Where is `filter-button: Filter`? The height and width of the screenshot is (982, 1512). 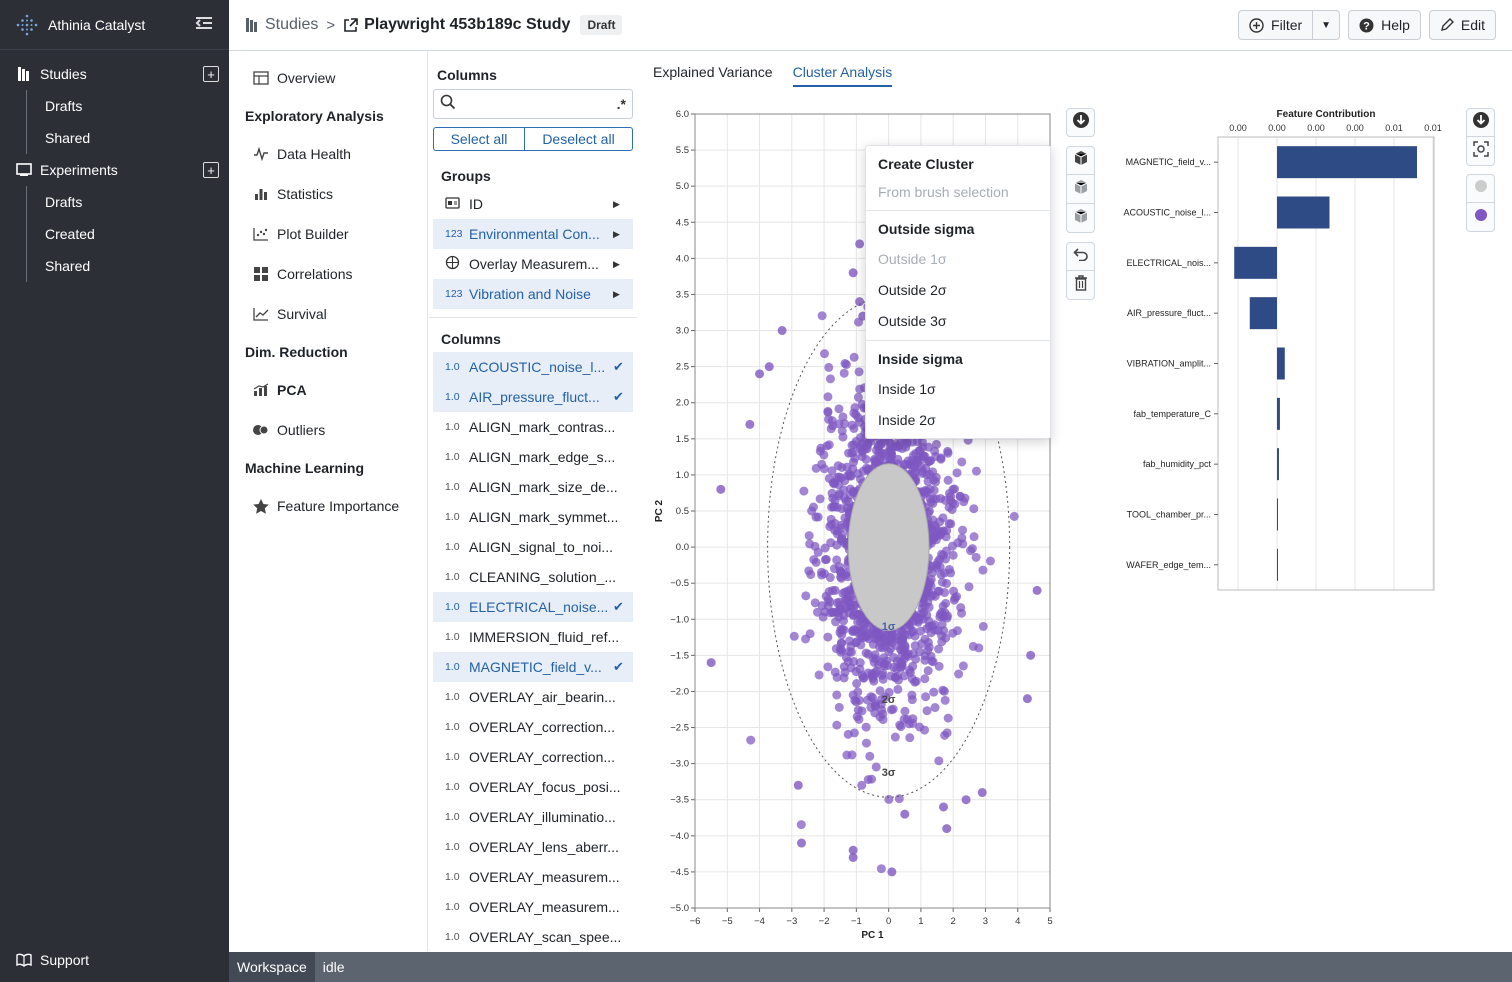
filter-button: Filter is located at coordinates (1276, 25).